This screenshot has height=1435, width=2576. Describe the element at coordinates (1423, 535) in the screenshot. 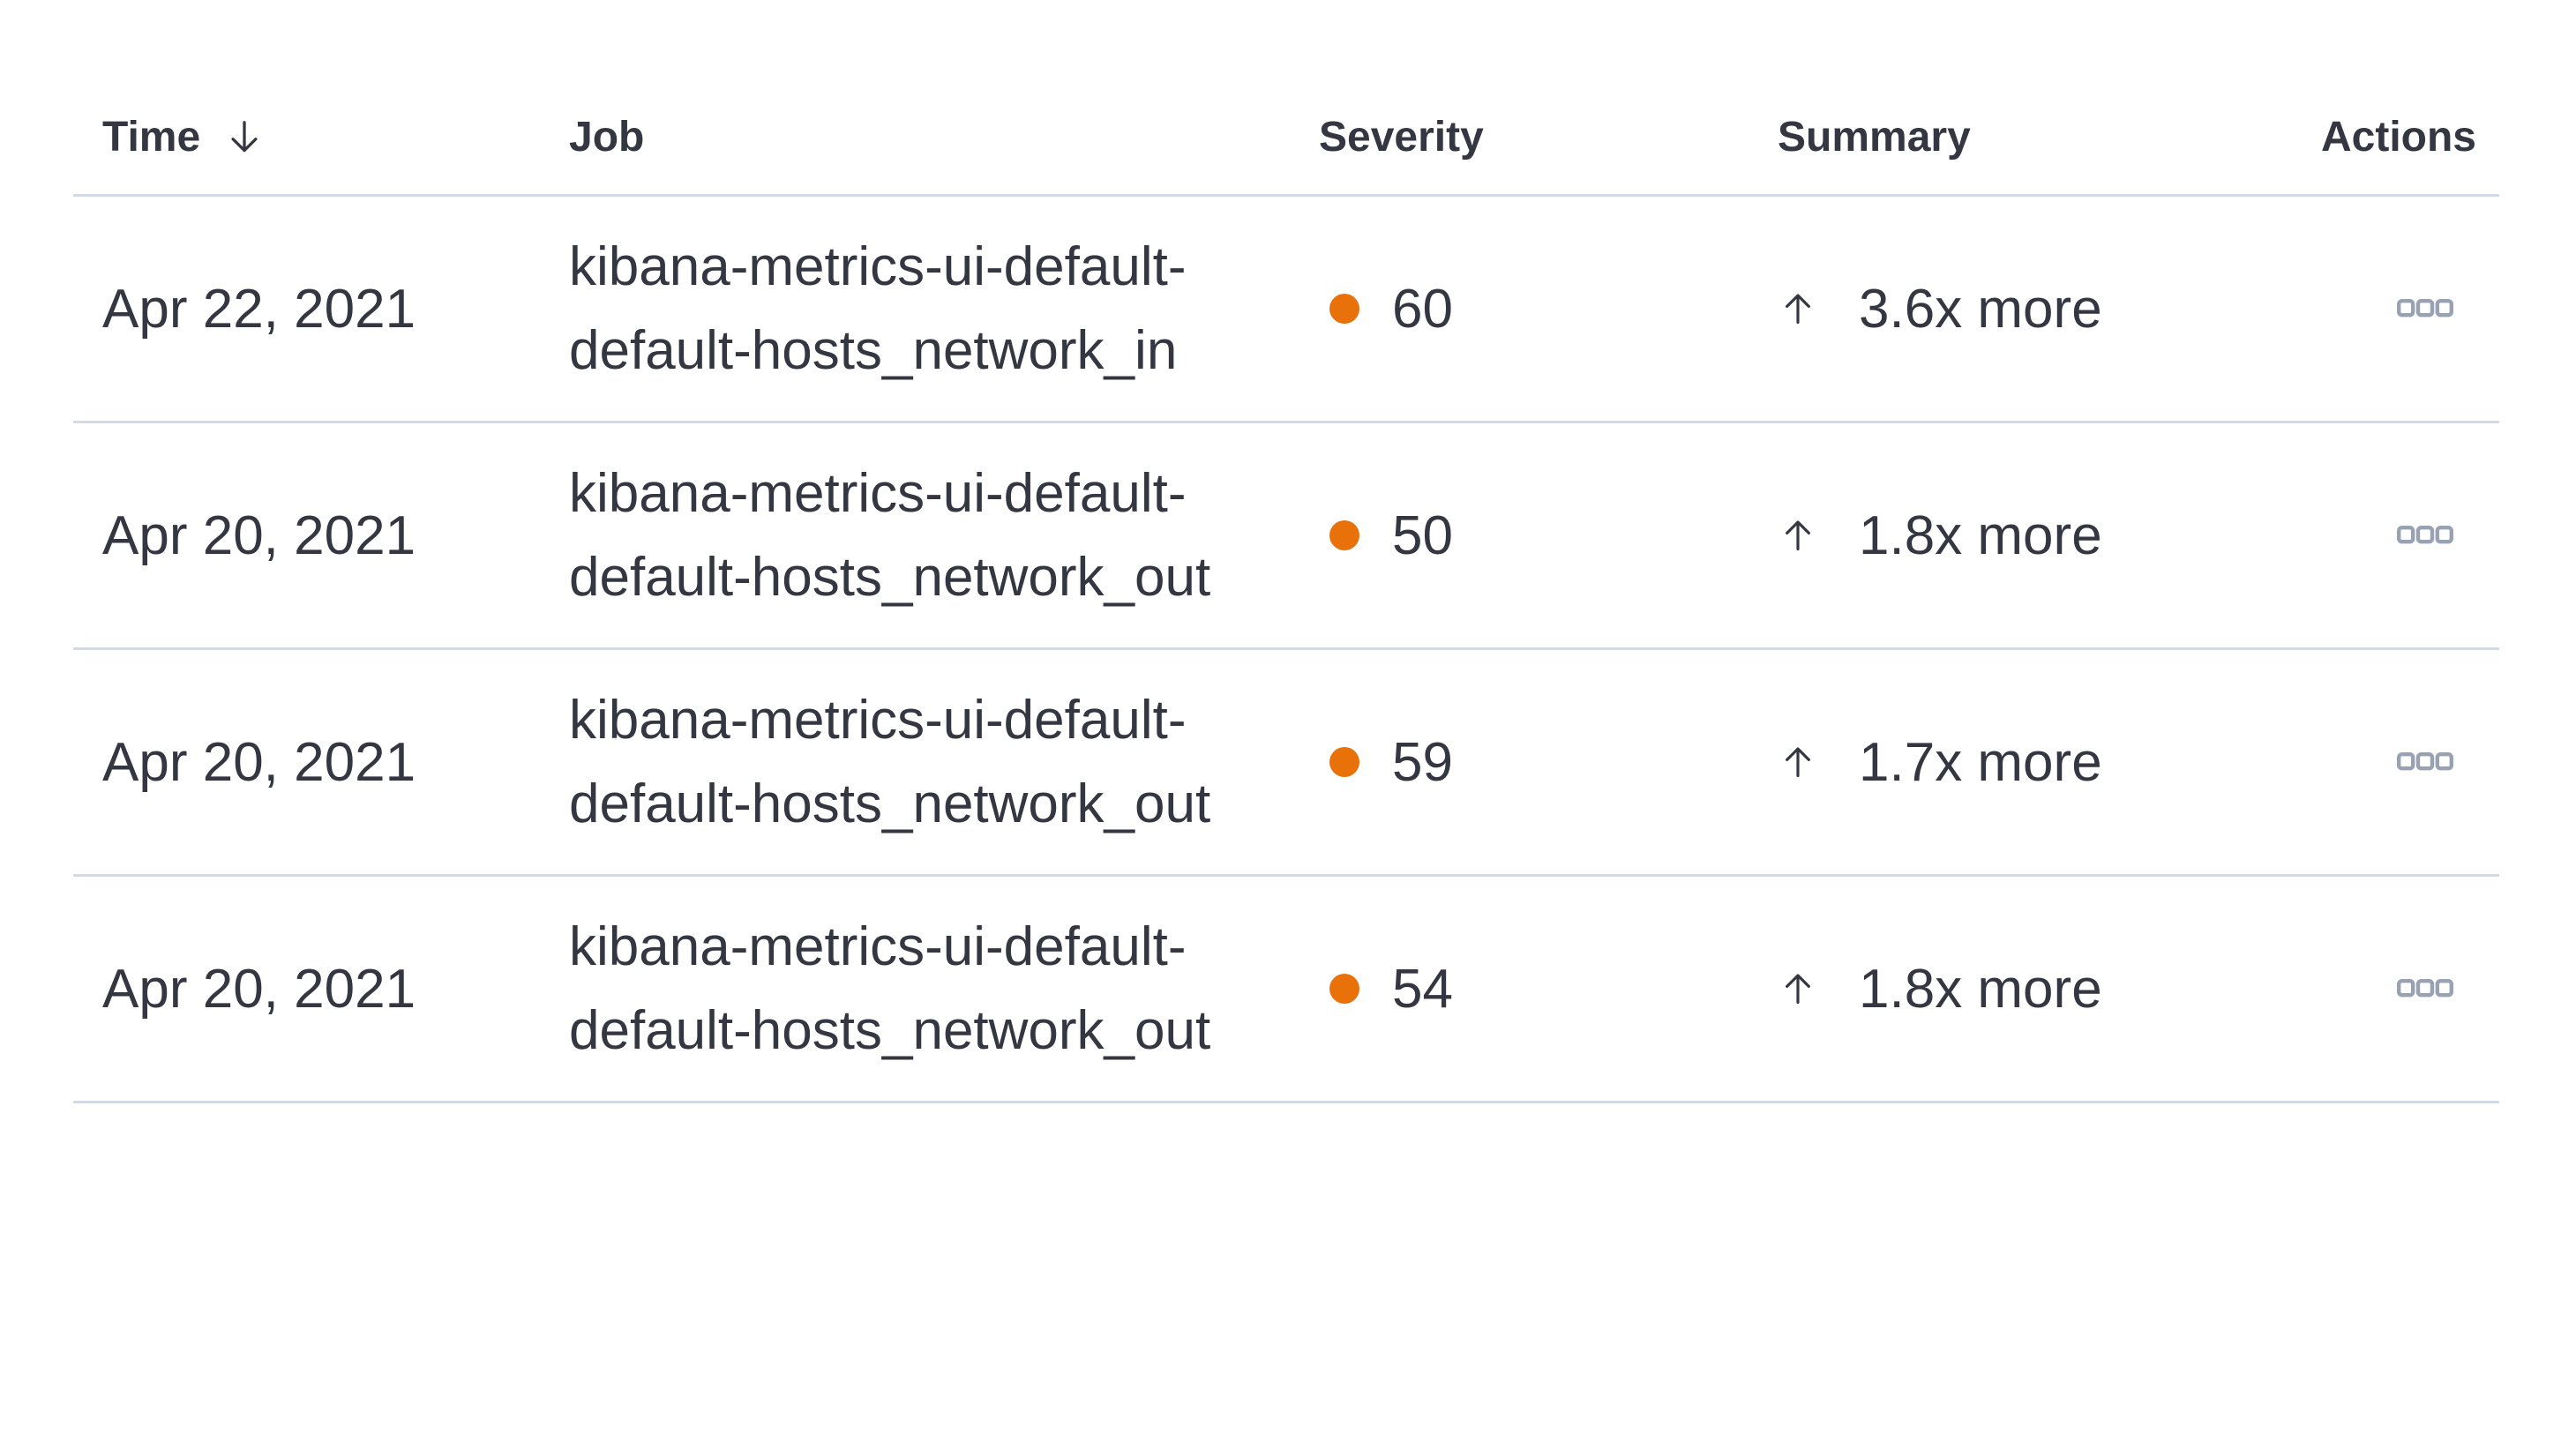

I see `severity-value: 50` at that location.